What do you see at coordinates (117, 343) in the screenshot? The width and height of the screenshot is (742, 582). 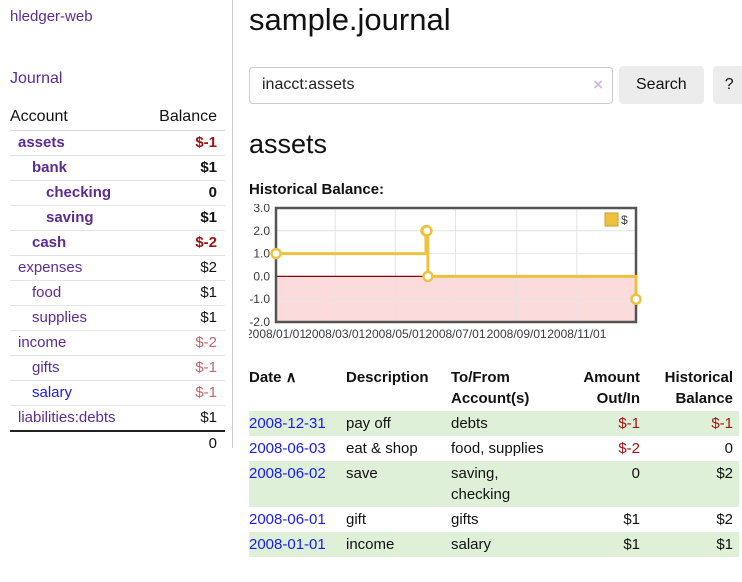 I see `account-row: income $-2` at bounding box center [117, 343].